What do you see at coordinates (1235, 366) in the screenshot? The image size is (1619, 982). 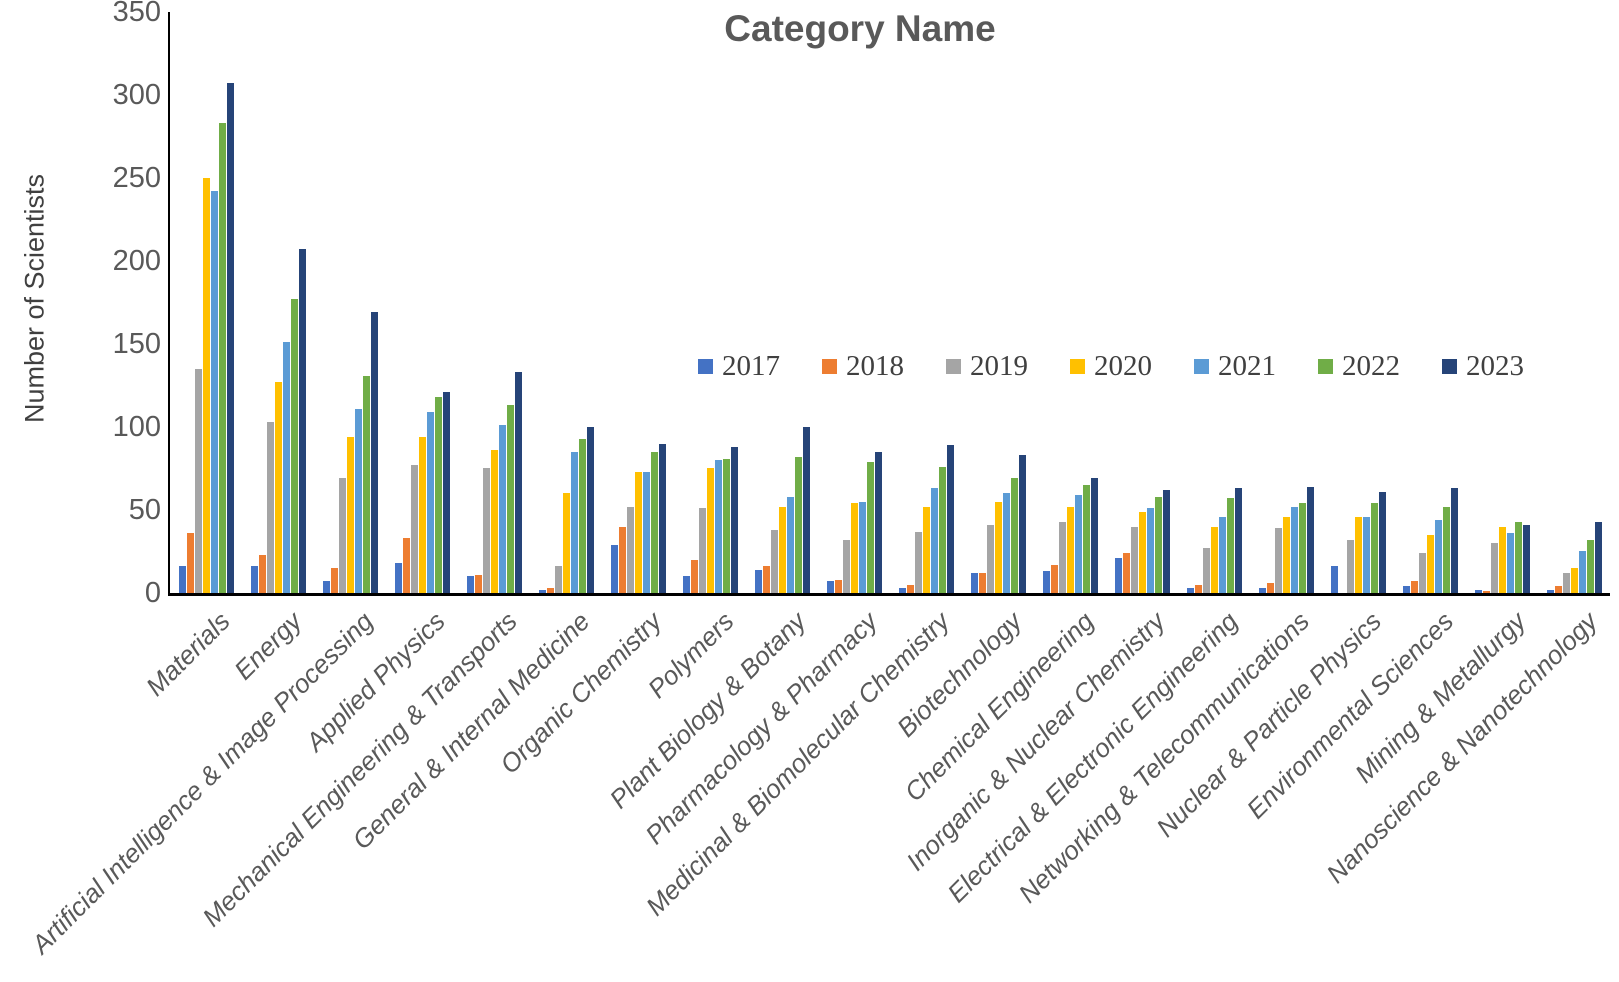 I see `legend-item-2021: 2021` at bounding box center [1235, 366].